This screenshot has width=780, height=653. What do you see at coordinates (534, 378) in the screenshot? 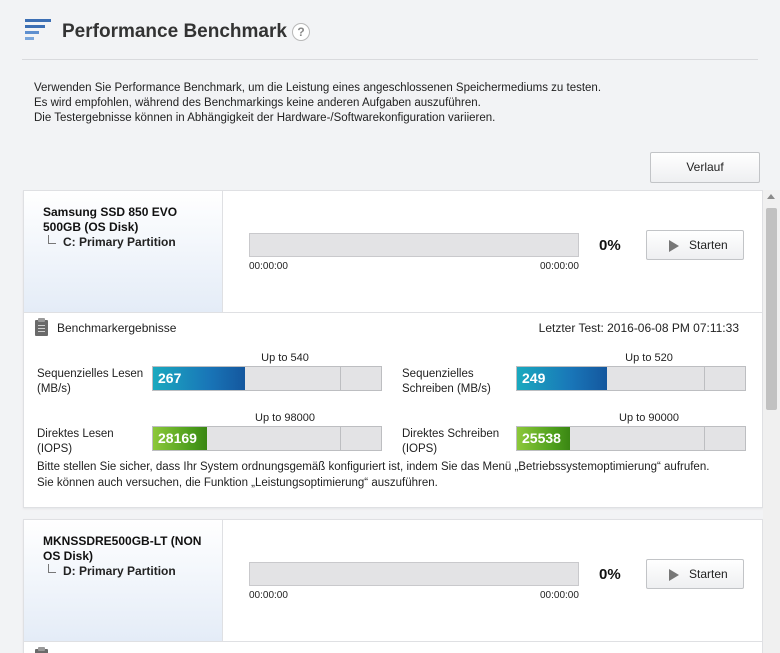
I see `seq-write-value: 249` at bounding box center [534, 378].